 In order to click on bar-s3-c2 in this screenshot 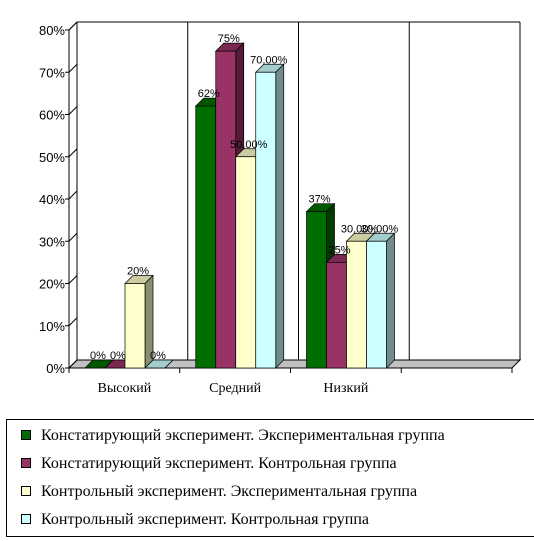, I will do `click(380, 300)`.